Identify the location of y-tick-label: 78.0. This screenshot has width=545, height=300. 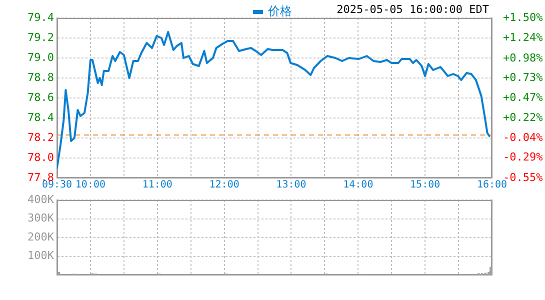
(41, 157).